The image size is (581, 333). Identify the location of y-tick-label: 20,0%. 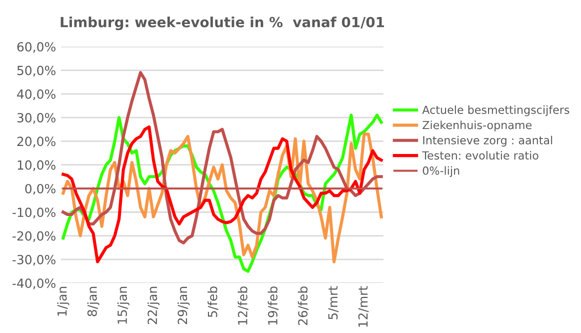
(36, 142).